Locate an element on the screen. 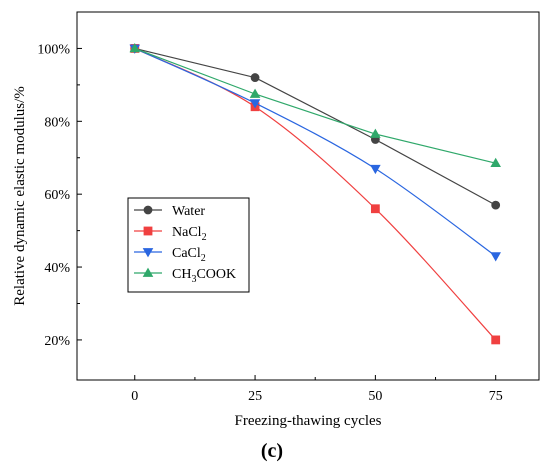 The image size is (550, 468). legend-entry: CH3COOK is located at coordinates (185, 276).